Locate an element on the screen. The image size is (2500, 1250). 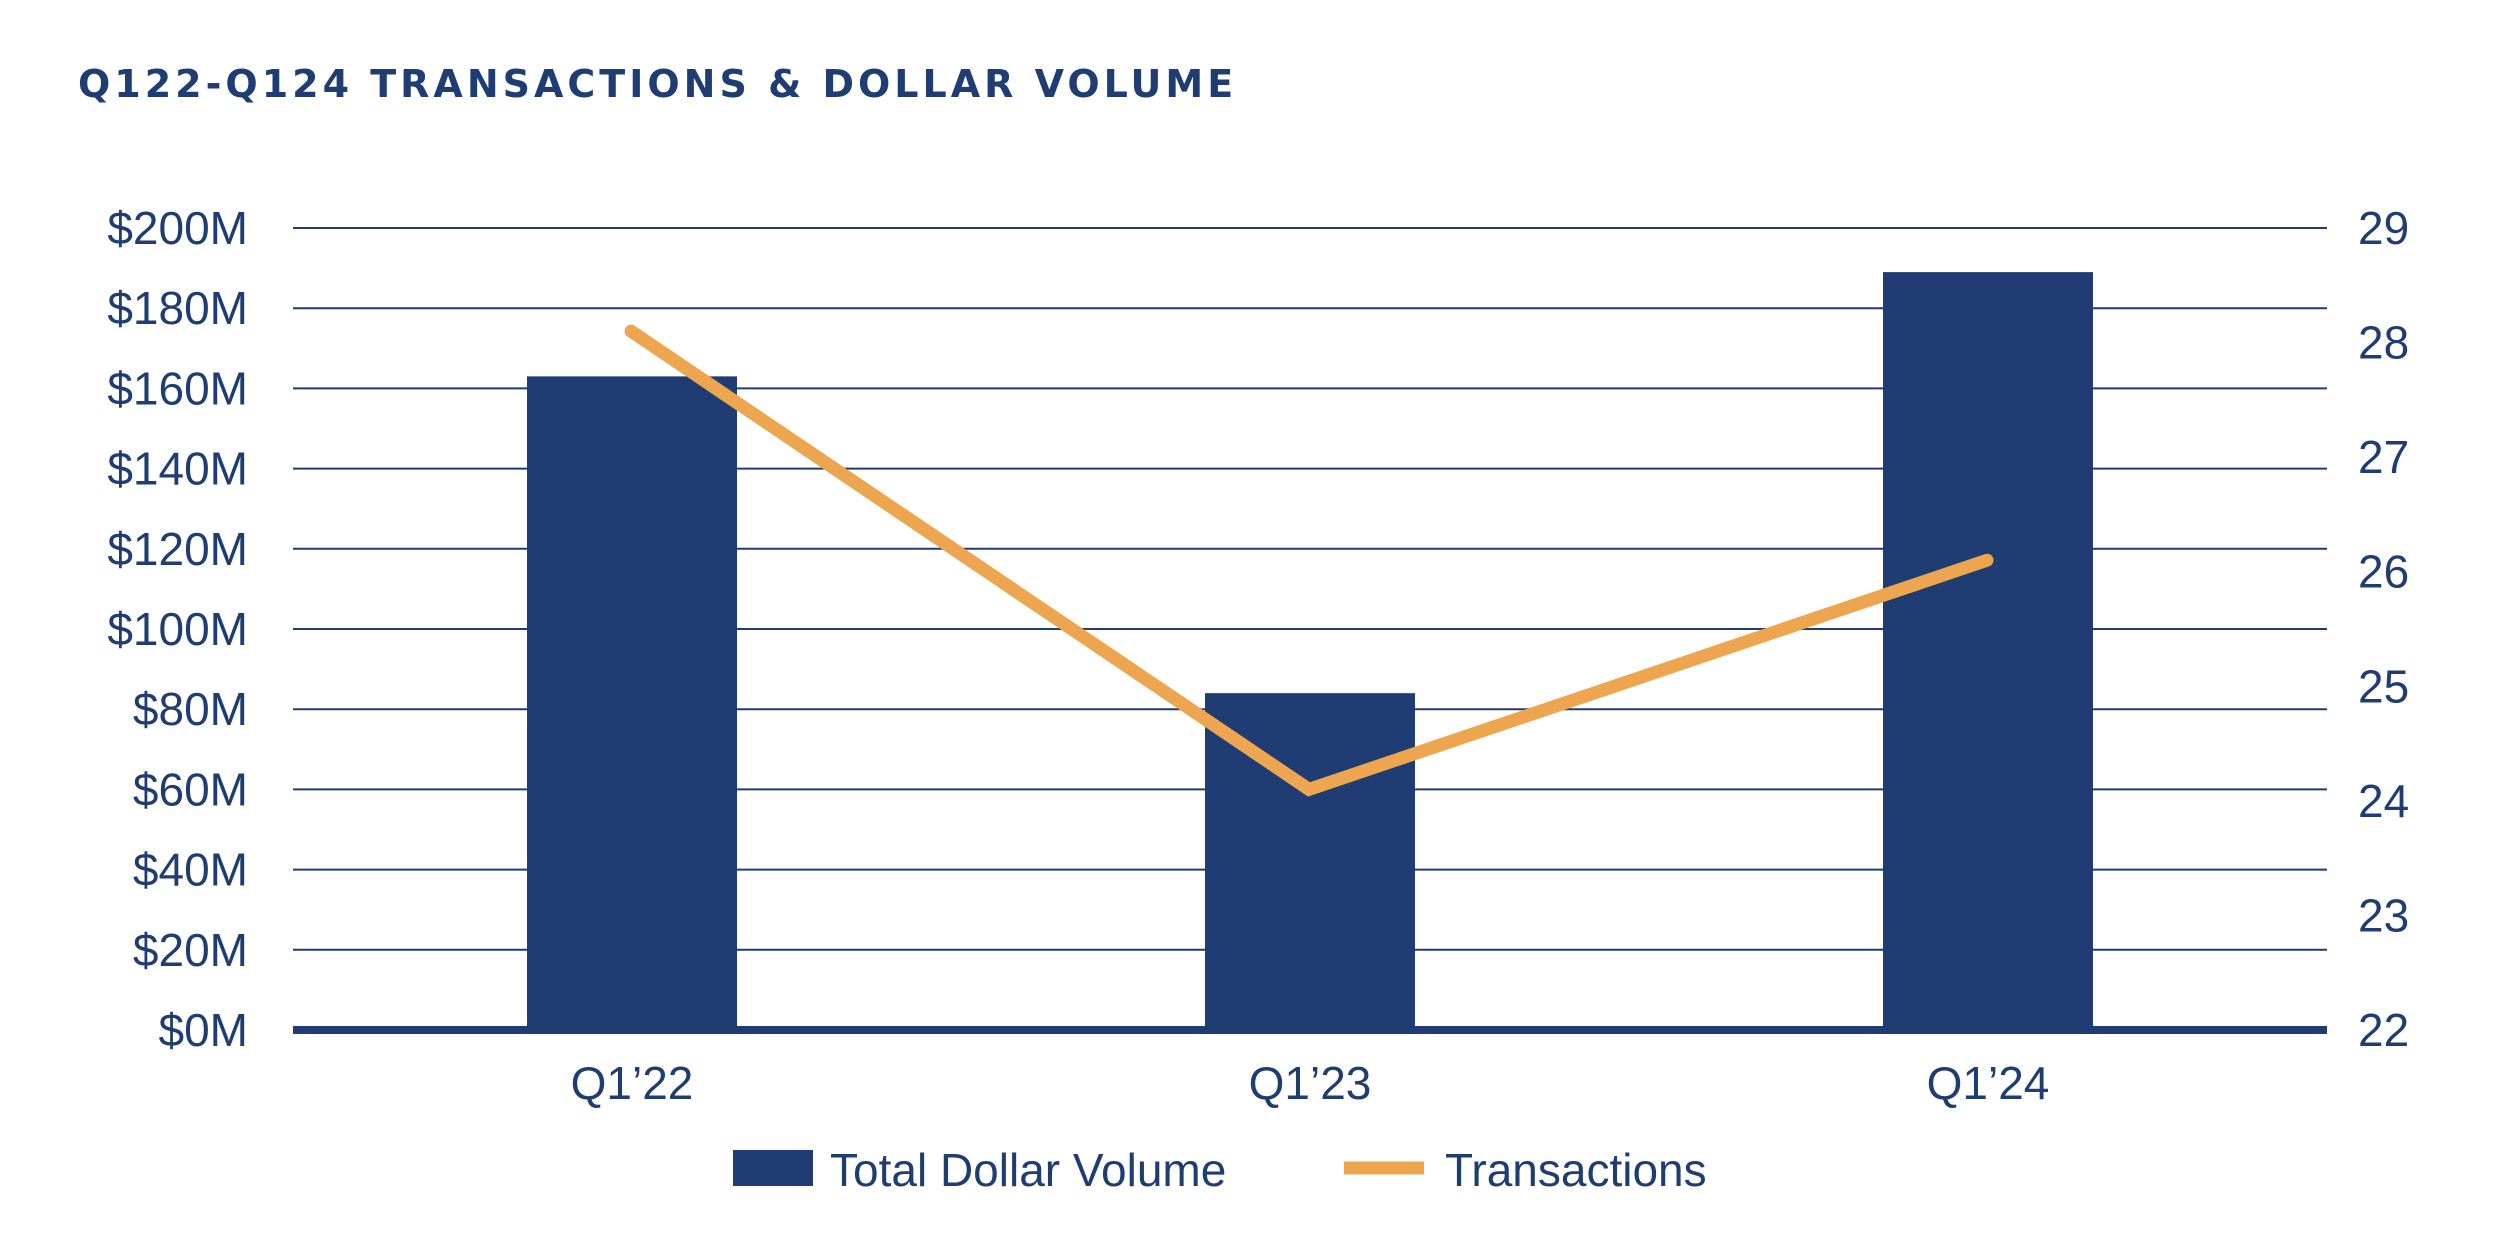
right-tick-label: 25 is located at coordinates (2383, 686).